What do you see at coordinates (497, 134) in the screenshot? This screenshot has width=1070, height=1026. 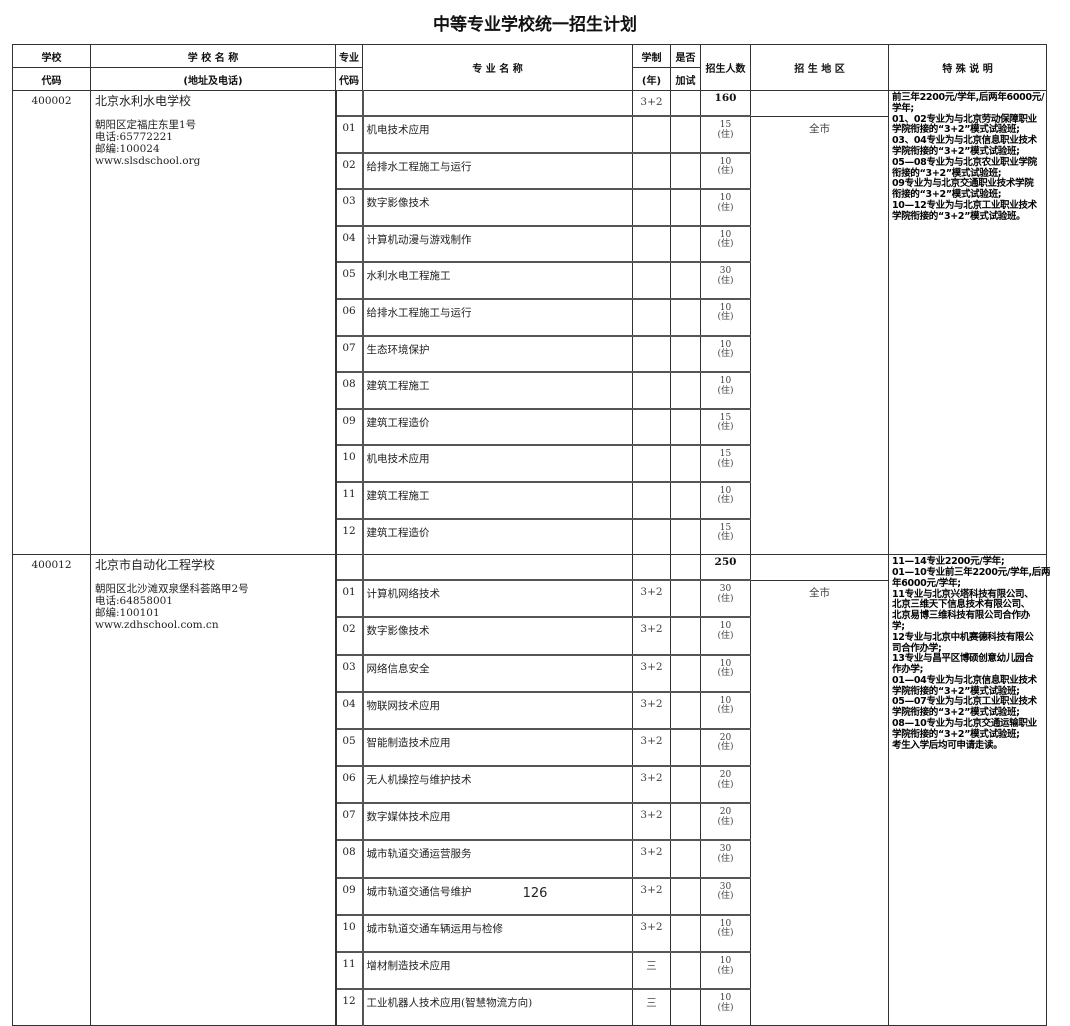 I see `major-name: 机电技术应用` at bounding box center [497, 134].